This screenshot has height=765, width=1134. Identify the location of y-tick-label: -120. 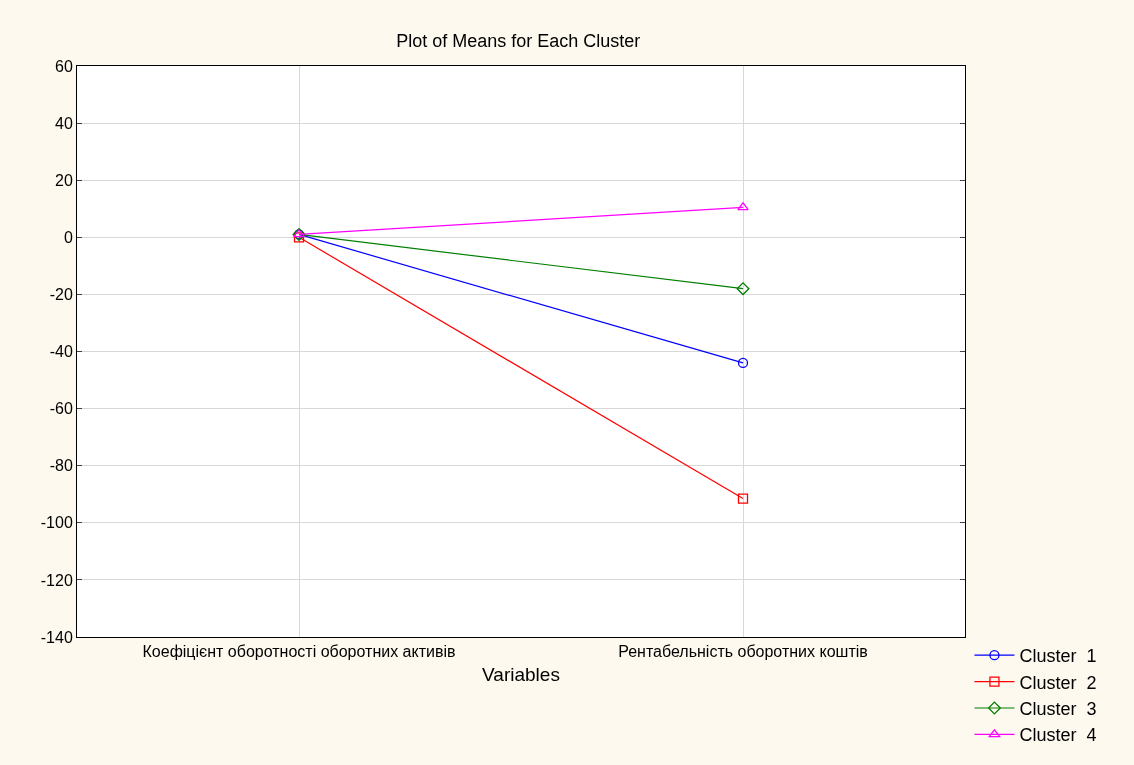
(56, 580).